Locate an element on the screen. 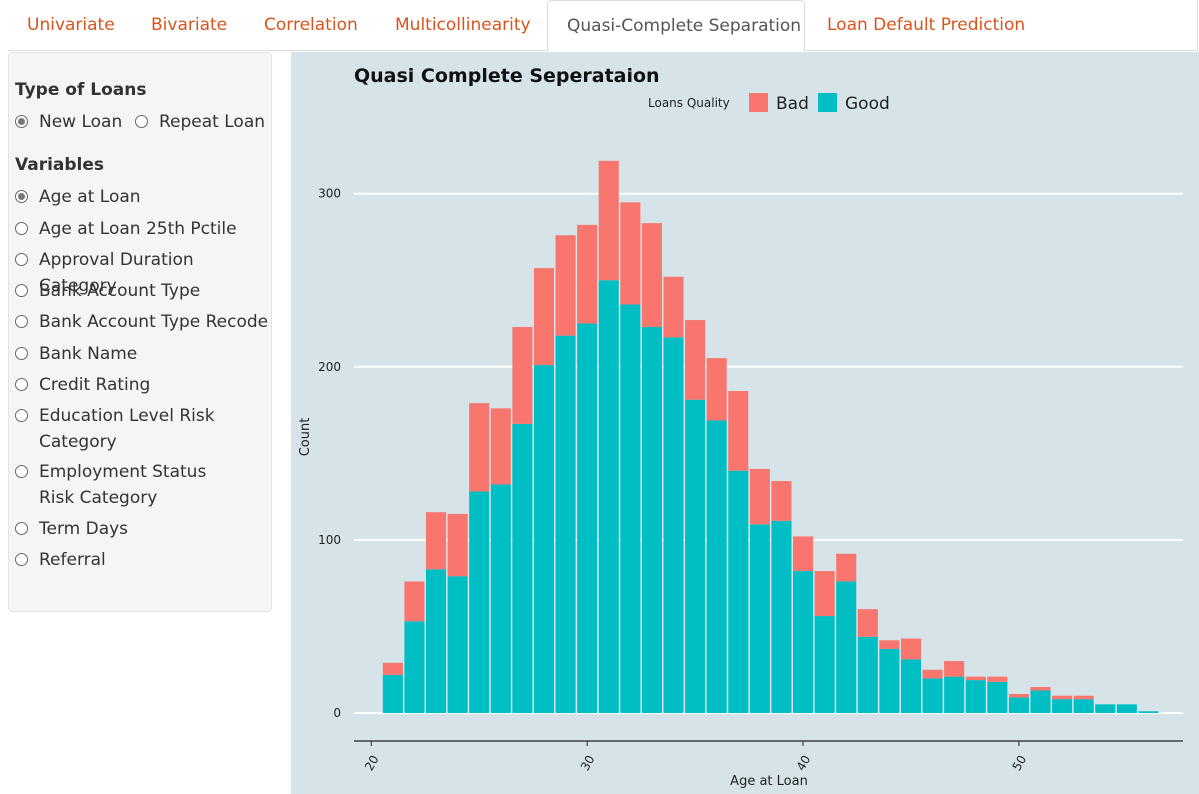 This screenshot has width=1199, height=794. radio-bank-name-indicator is located at coordinates (21, 353).